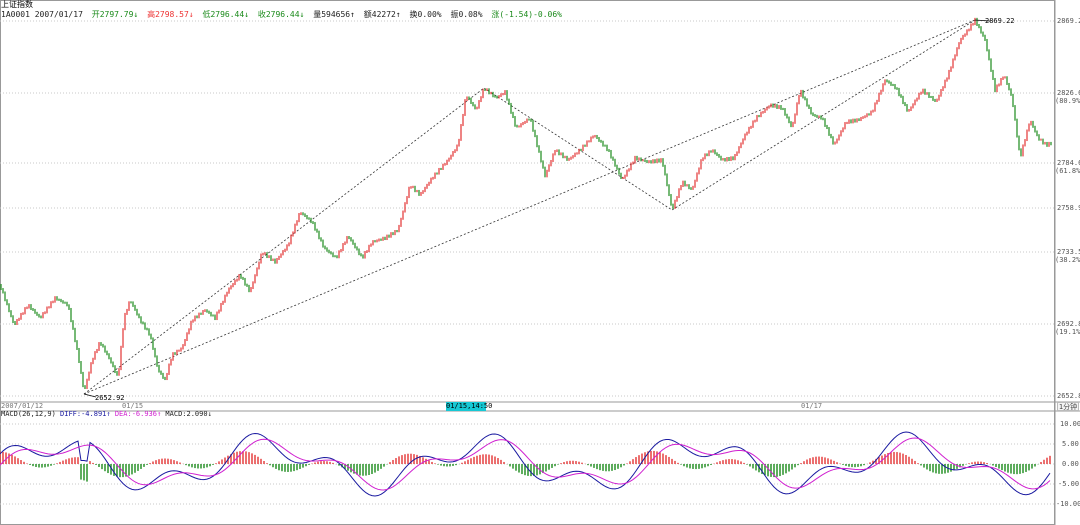 The image size is (1080, 525). Describe the element at coordinates (172, 14) in the screenshot. I see `high-value: 2798.57` at that location.